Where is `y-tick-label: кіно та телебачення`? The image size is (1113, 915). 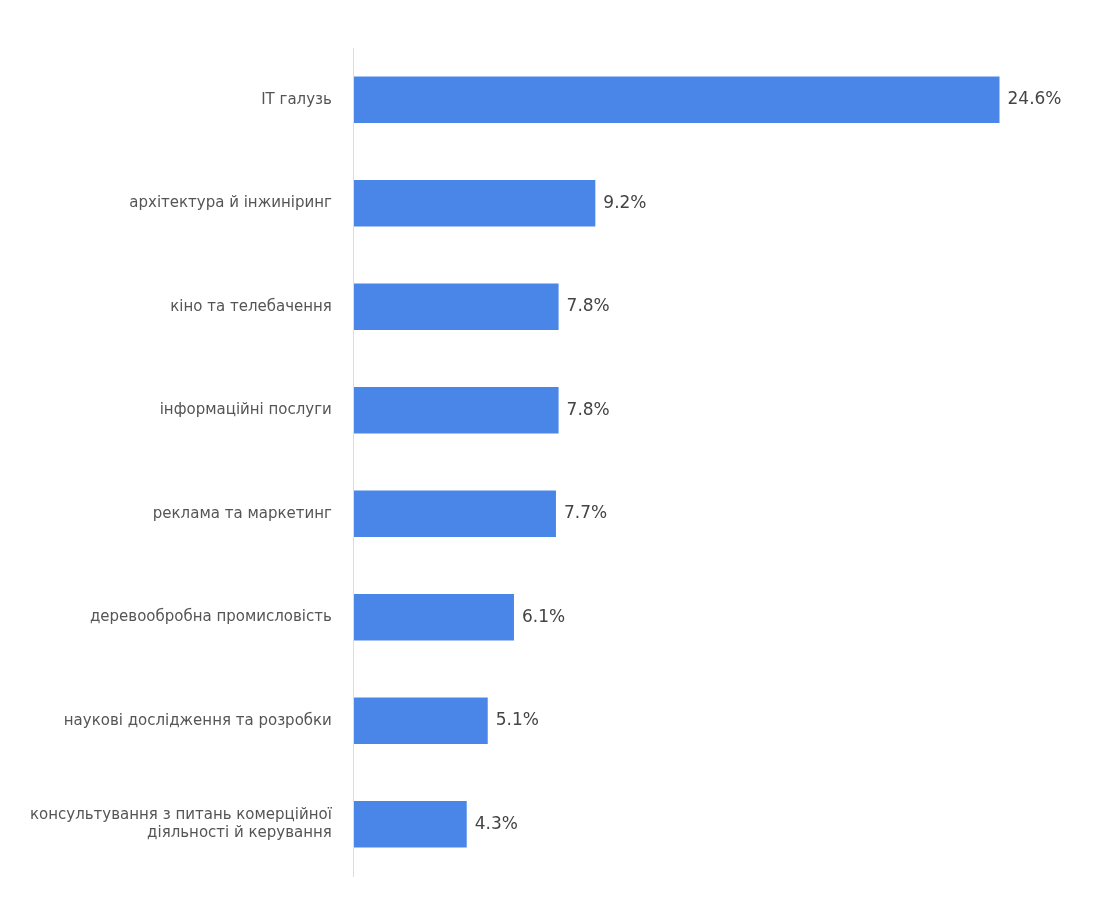
y-tick-label: кіно та телебачення is located at coordinates (251, 305).